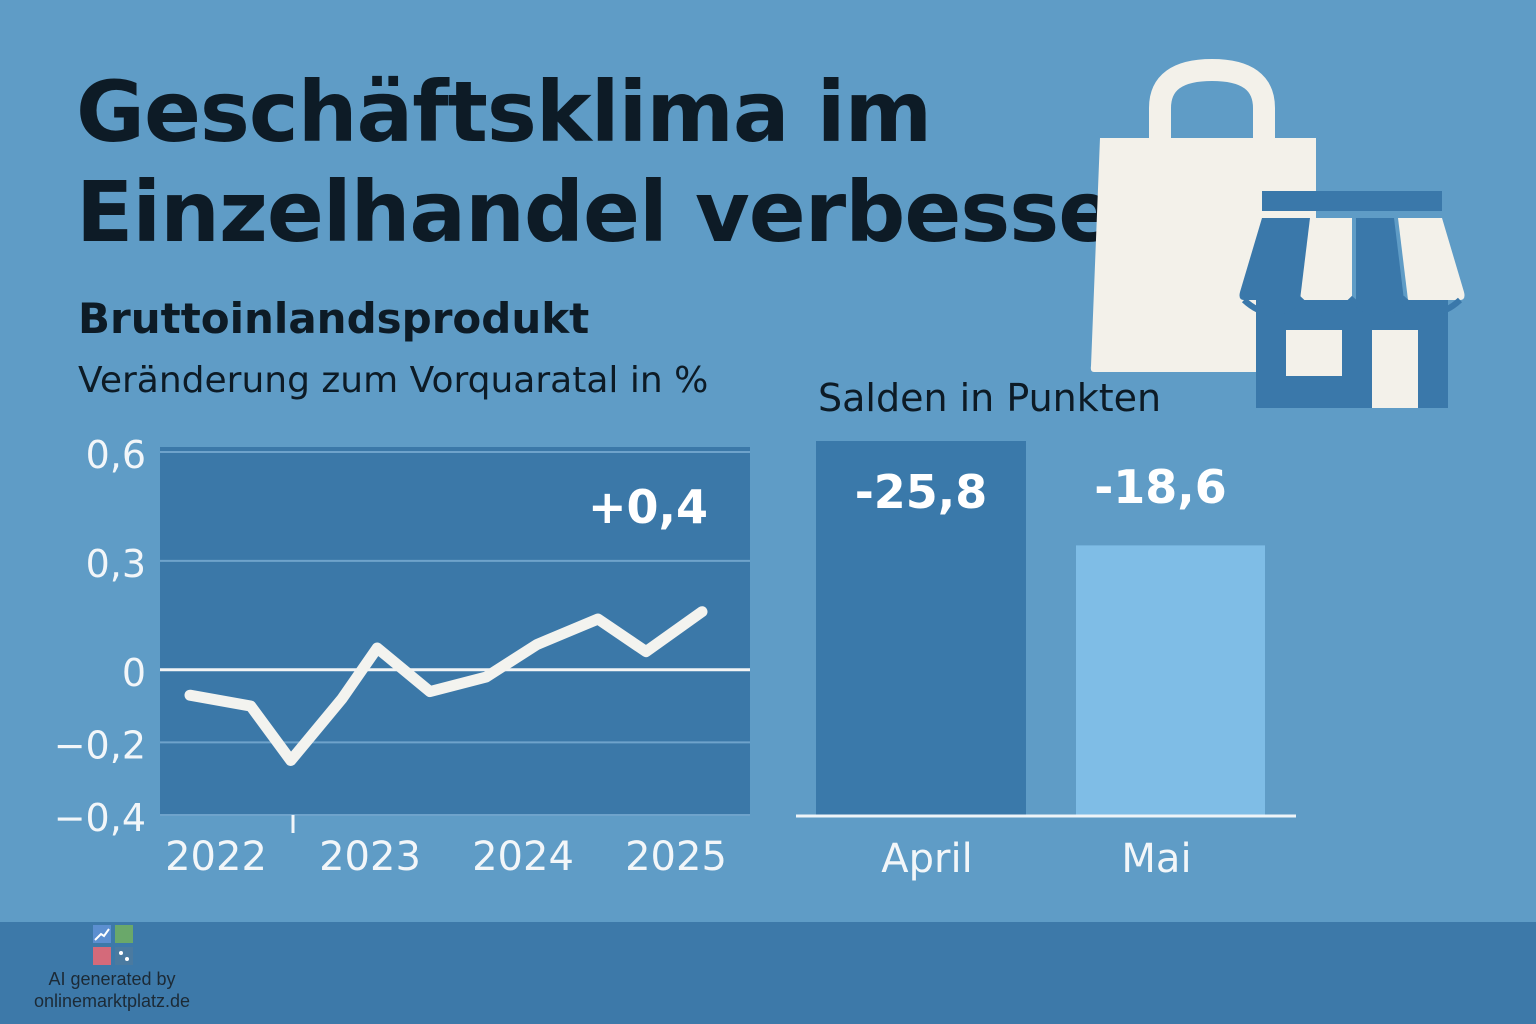  Describe the element at coordinates (635, 212) in the screenshot. I see `title-line-2: Einzelhandel verbessert` at that location.